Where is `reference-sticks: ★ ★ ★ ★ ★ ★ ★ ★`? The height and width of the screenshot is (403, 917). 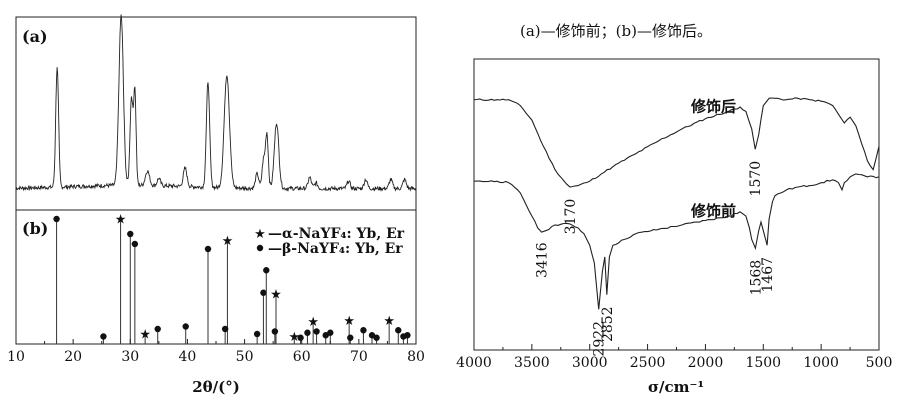
reference-sticks: ★ ★ ★ ★ ★ ★ ★ ★ is located at coordinates (232, 279).